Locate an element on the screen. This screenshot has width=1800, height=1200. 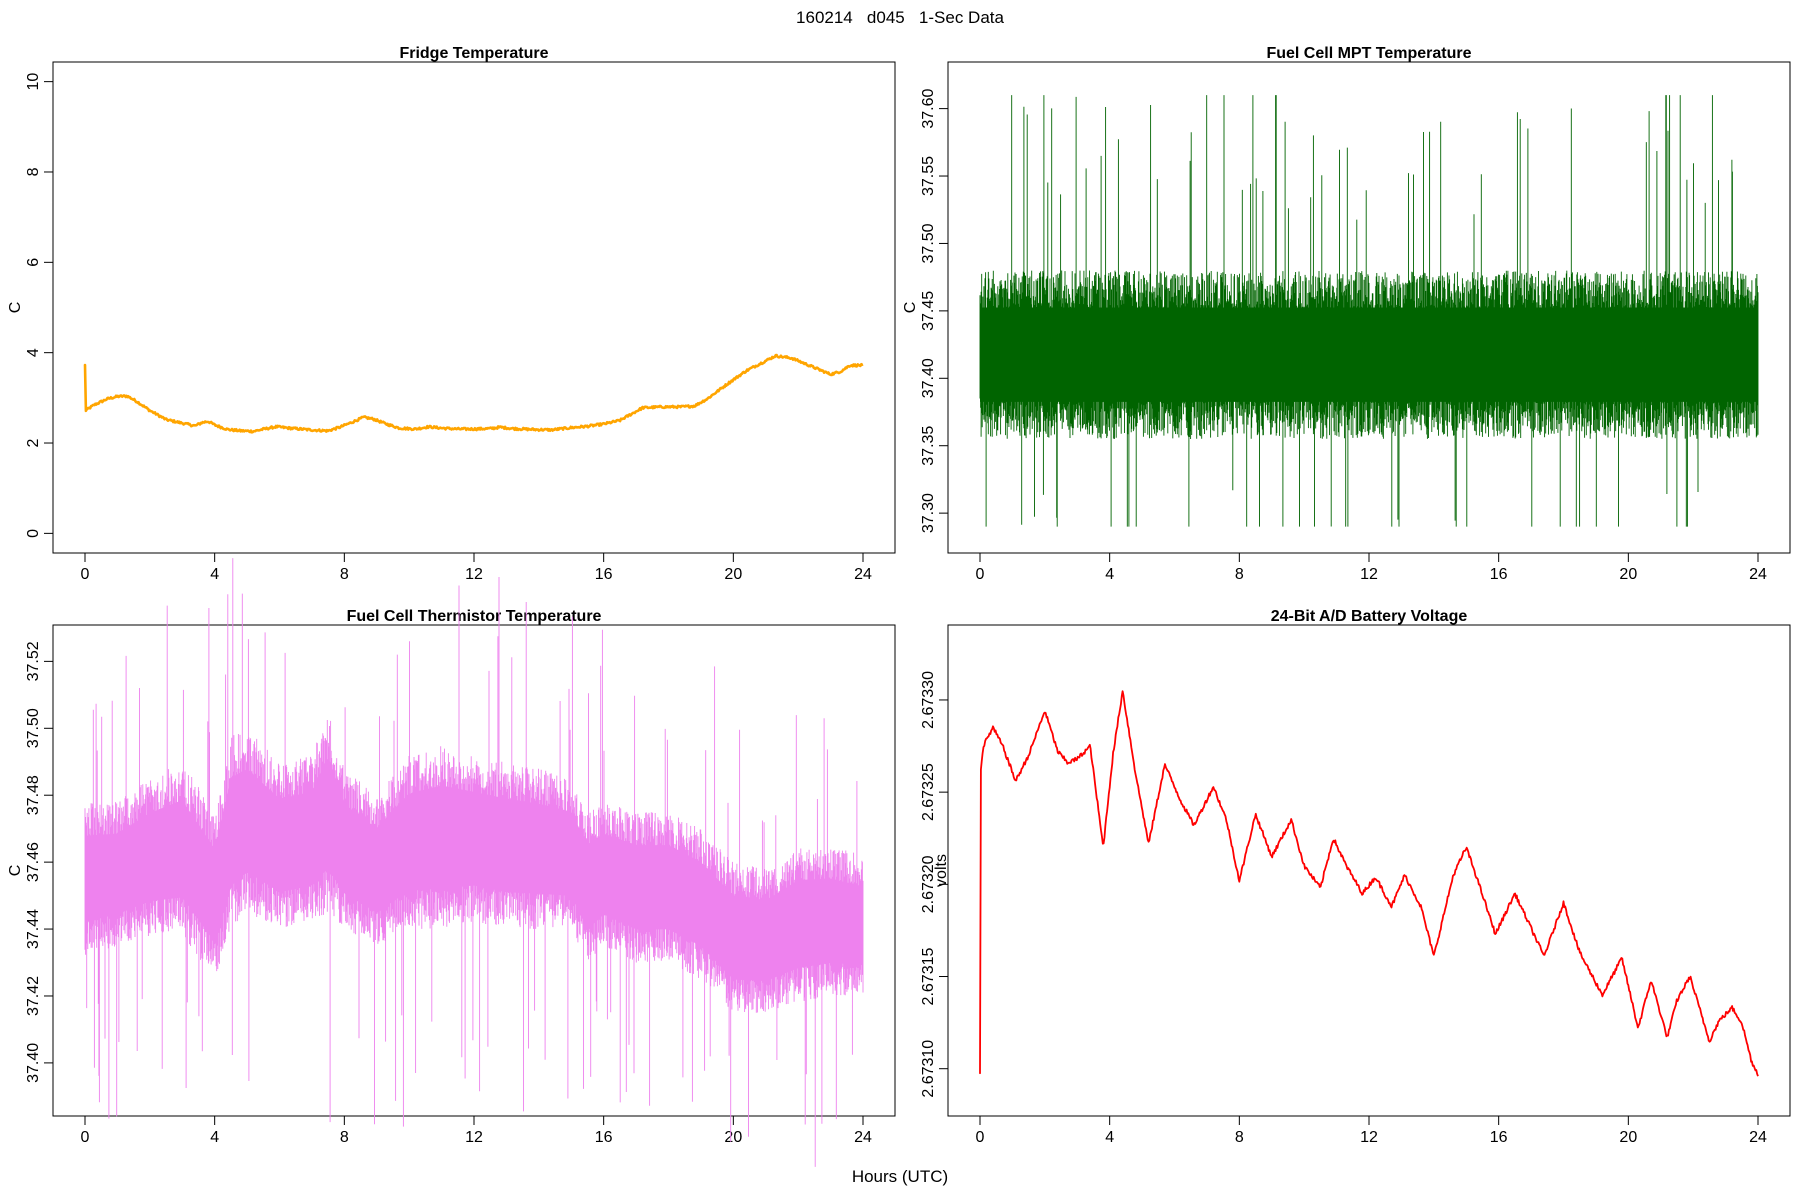
y-tick-label: 37.35 is located at coordinates (928, 446).